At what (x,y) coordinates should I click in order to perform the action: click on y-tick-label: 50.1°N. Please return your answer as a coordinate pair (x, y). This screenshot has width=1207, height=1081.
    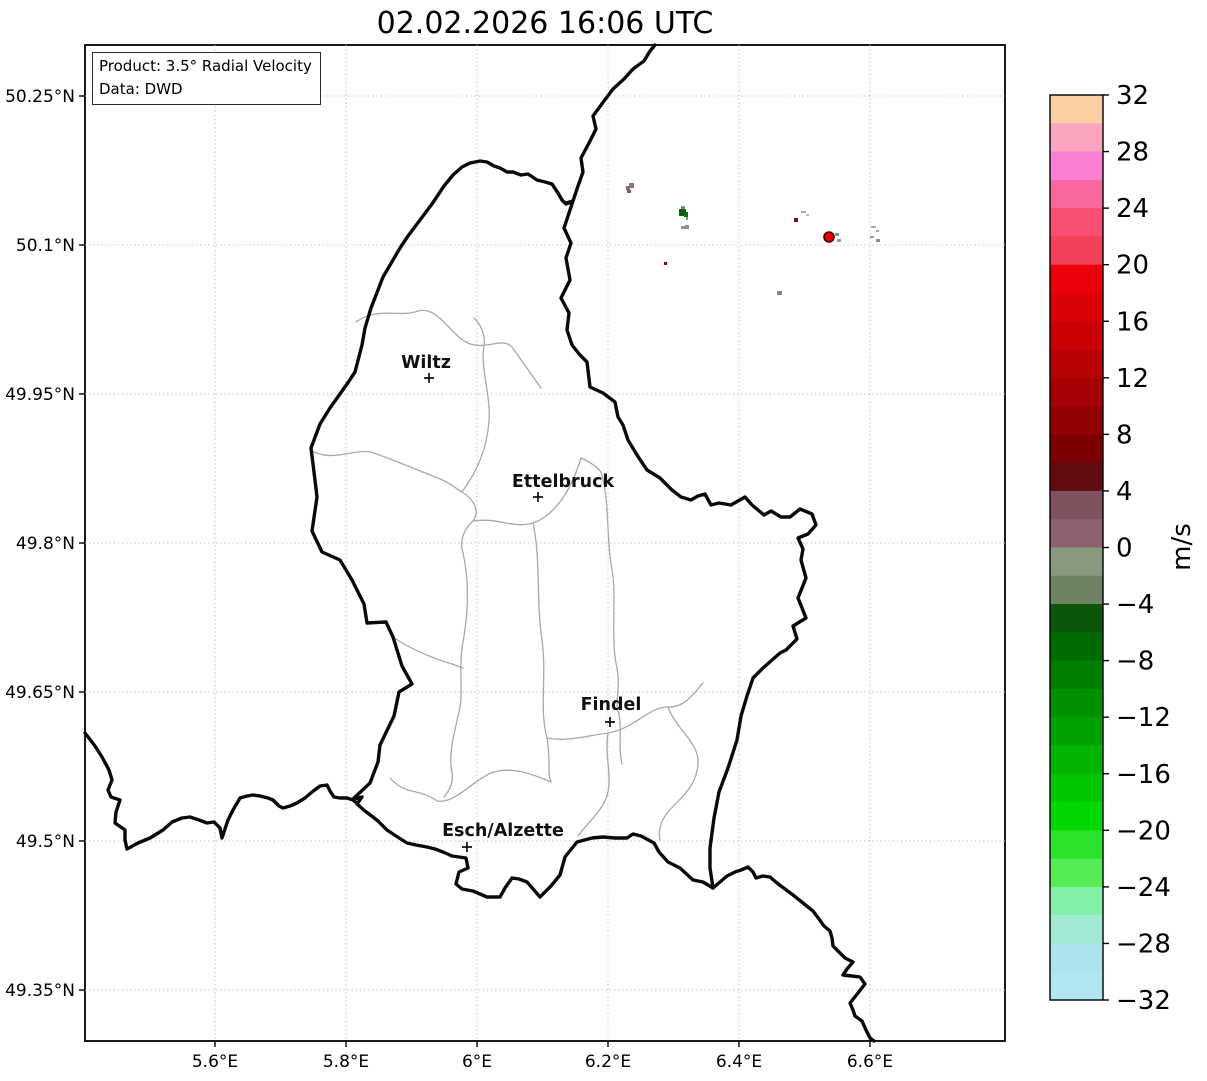
    Looking at the image, I should click on (45, 246).